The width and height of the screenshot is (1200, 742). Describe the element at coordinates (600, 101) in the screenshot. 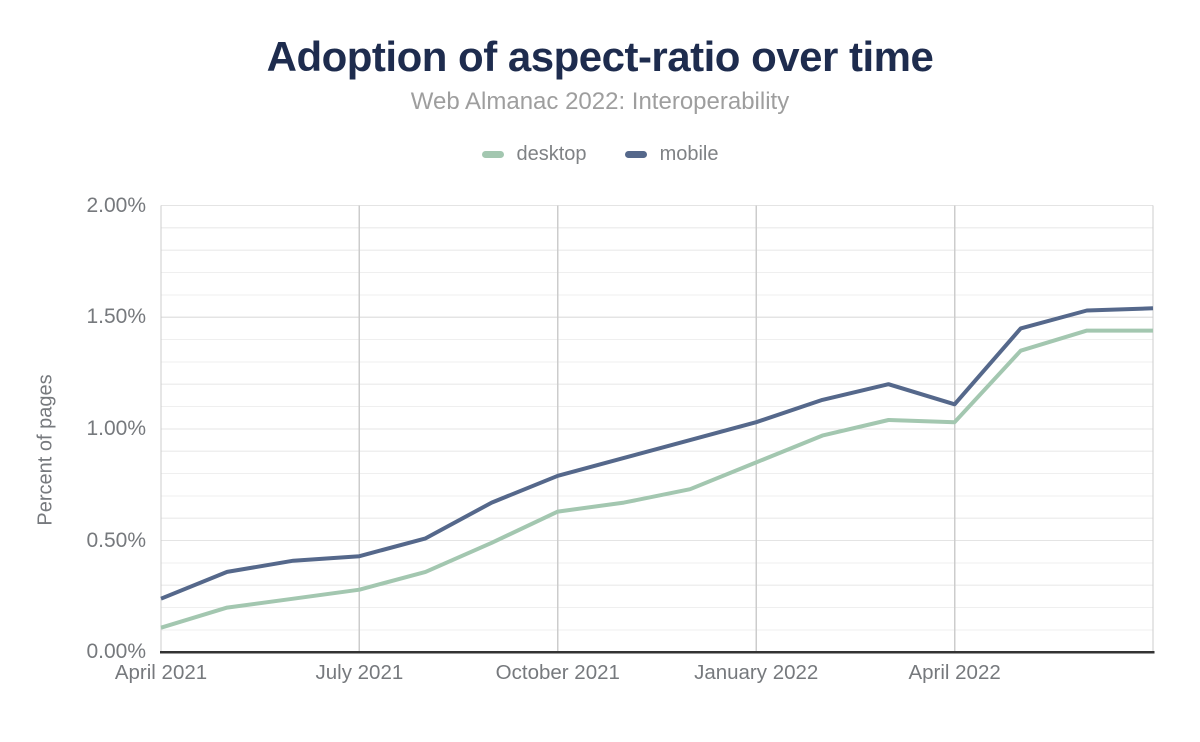

I see `chart-subtitle: Web Almanac 2022: Interoperability` at that location.